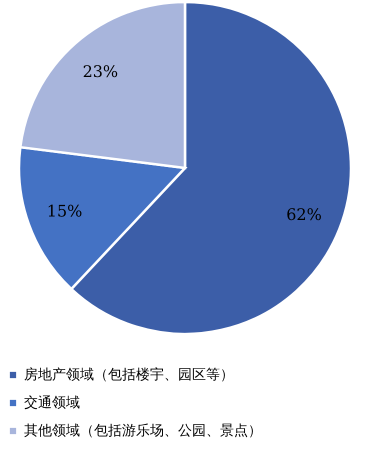 The image size is (371, 468). Describe the element at coordinates (64, 210) in the screenshot. I see `data-label: 15%` at that location.